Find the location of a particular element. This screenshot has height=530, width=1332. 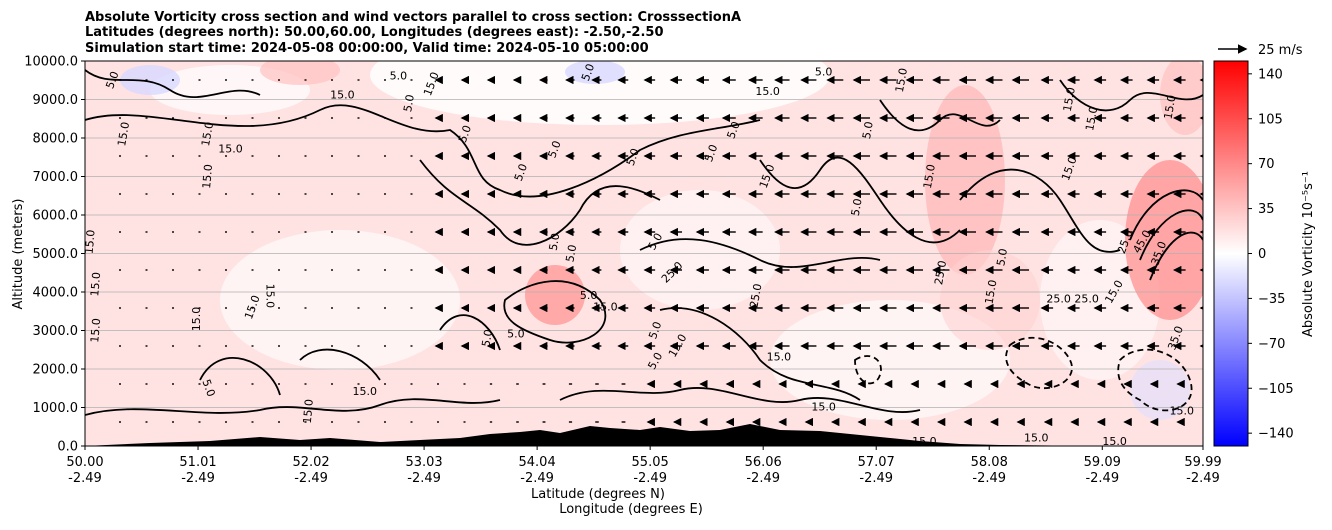

x-tick-label-lat: 50.00 is located at coordinates (84, 462).